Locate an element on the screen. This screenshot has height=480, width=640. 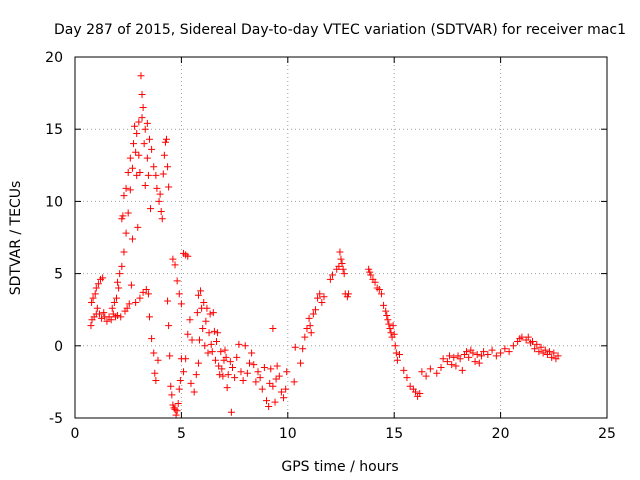
x-tick-label: 20 is located at coordinates (501, 434).